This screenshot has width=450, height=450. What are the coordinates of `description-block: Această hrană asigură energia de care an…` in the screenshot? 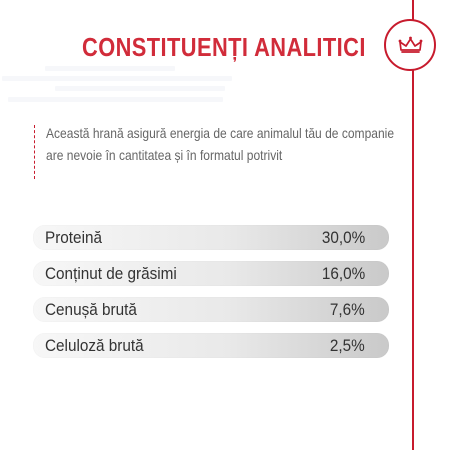 It's located at (214, 150).